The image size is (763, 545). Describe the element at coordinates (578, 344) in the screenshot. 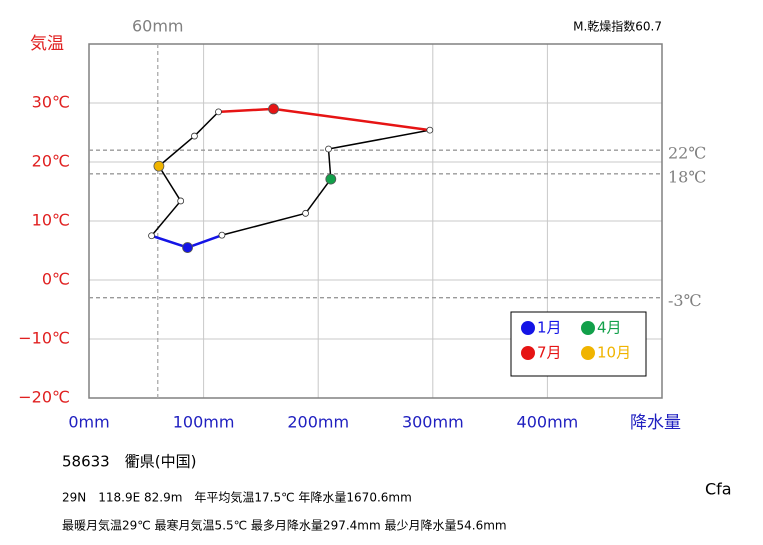

I see `legend-box` at that location.